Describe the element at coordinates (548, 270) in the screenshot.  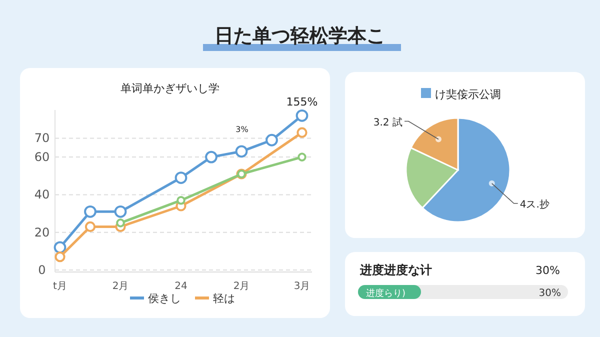
I see `text: 30%` at that location.